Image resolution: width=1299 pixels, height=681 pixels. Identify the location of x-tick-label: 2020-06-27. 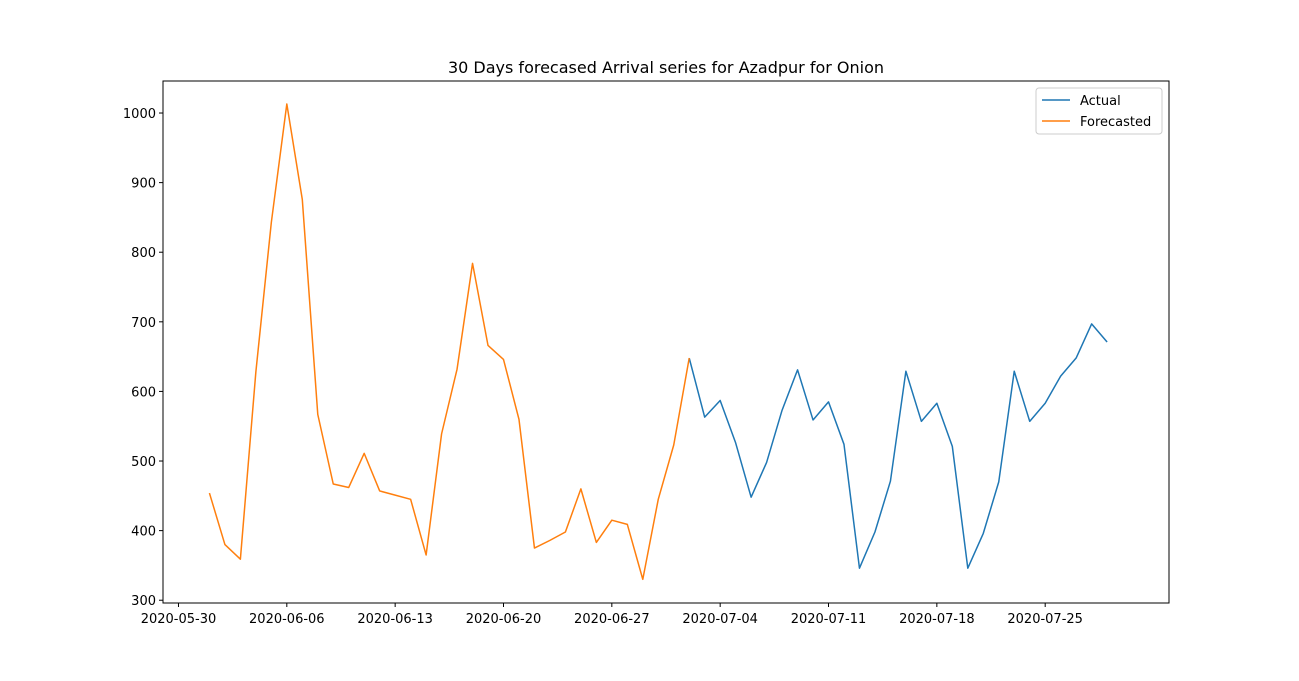
(612, 619).